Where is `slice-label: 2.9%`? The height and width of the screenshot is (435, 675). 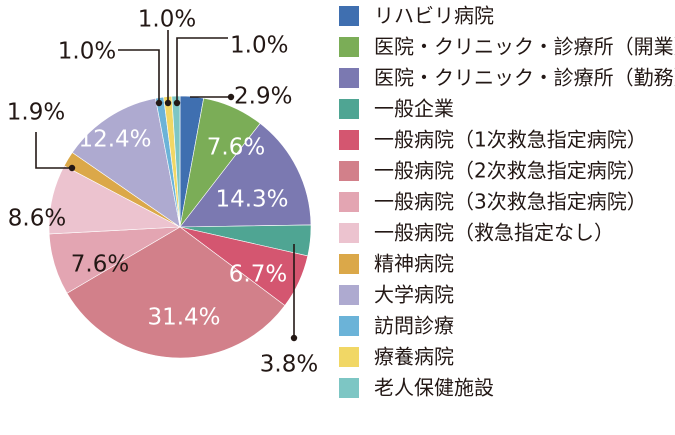 slice-label: 2.9% is located at coordinates (263, 97).